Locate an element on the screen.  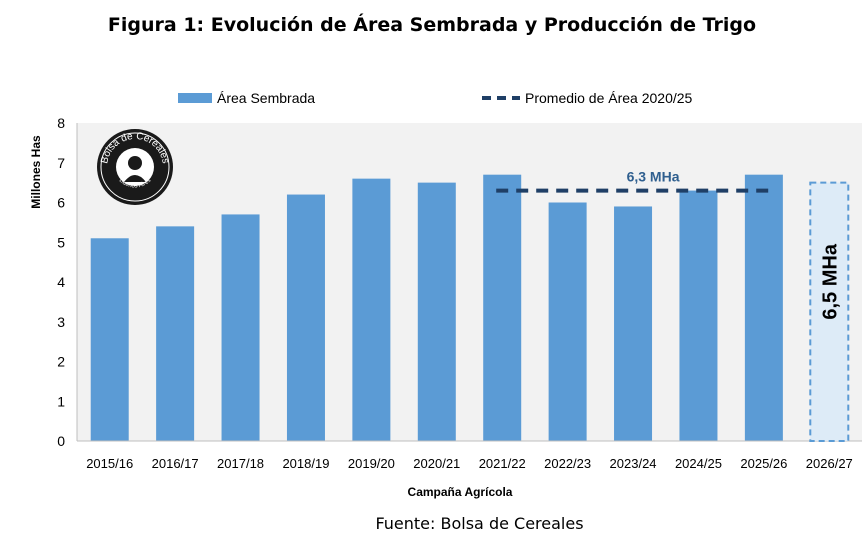
logo-portrait-icon is located at coordinates (135, 163).